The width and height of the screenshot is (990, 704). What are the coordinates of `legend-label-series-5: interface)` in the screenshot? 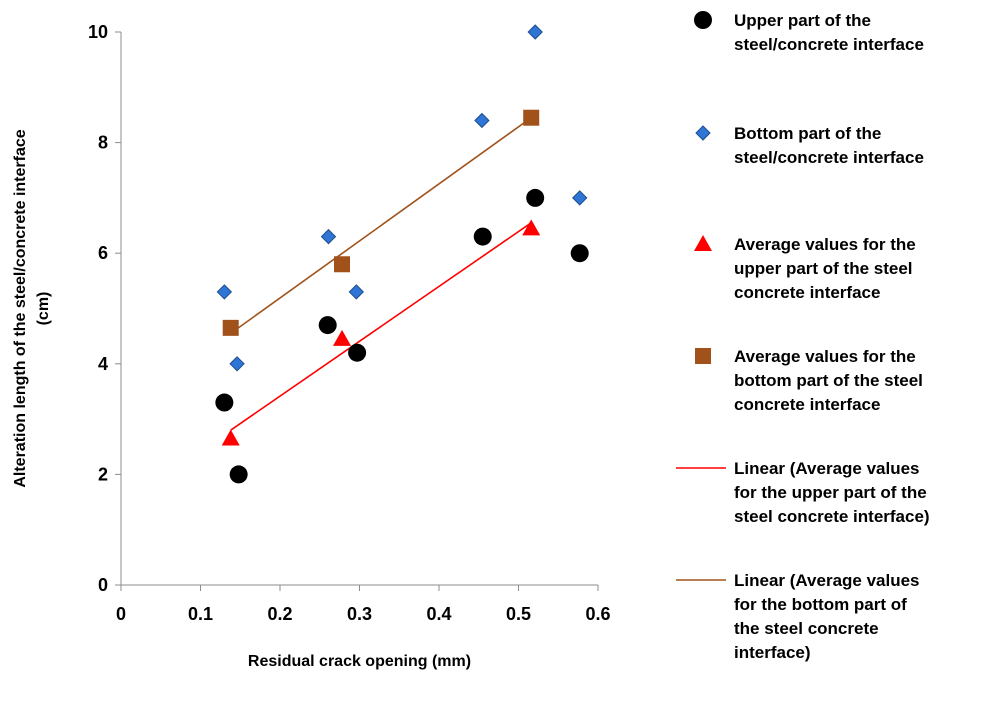 It's located at (772, 652).